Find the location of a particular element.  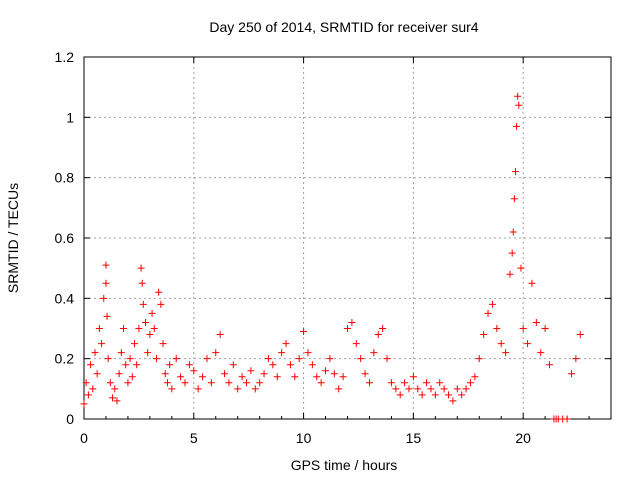

x-tick-label: 15 is located at coordinates (414, 438).